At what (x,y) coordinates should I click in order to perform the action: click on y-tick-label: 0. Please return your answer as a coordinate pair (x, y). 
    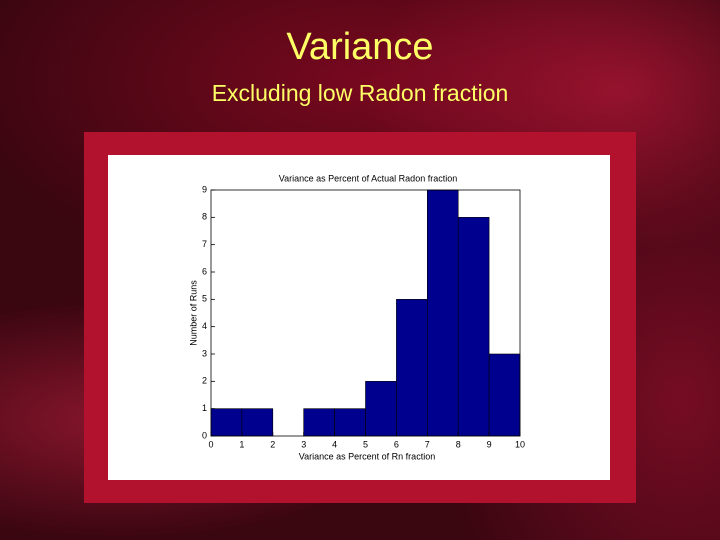
    Looking at the image, I should click on (204, 435).